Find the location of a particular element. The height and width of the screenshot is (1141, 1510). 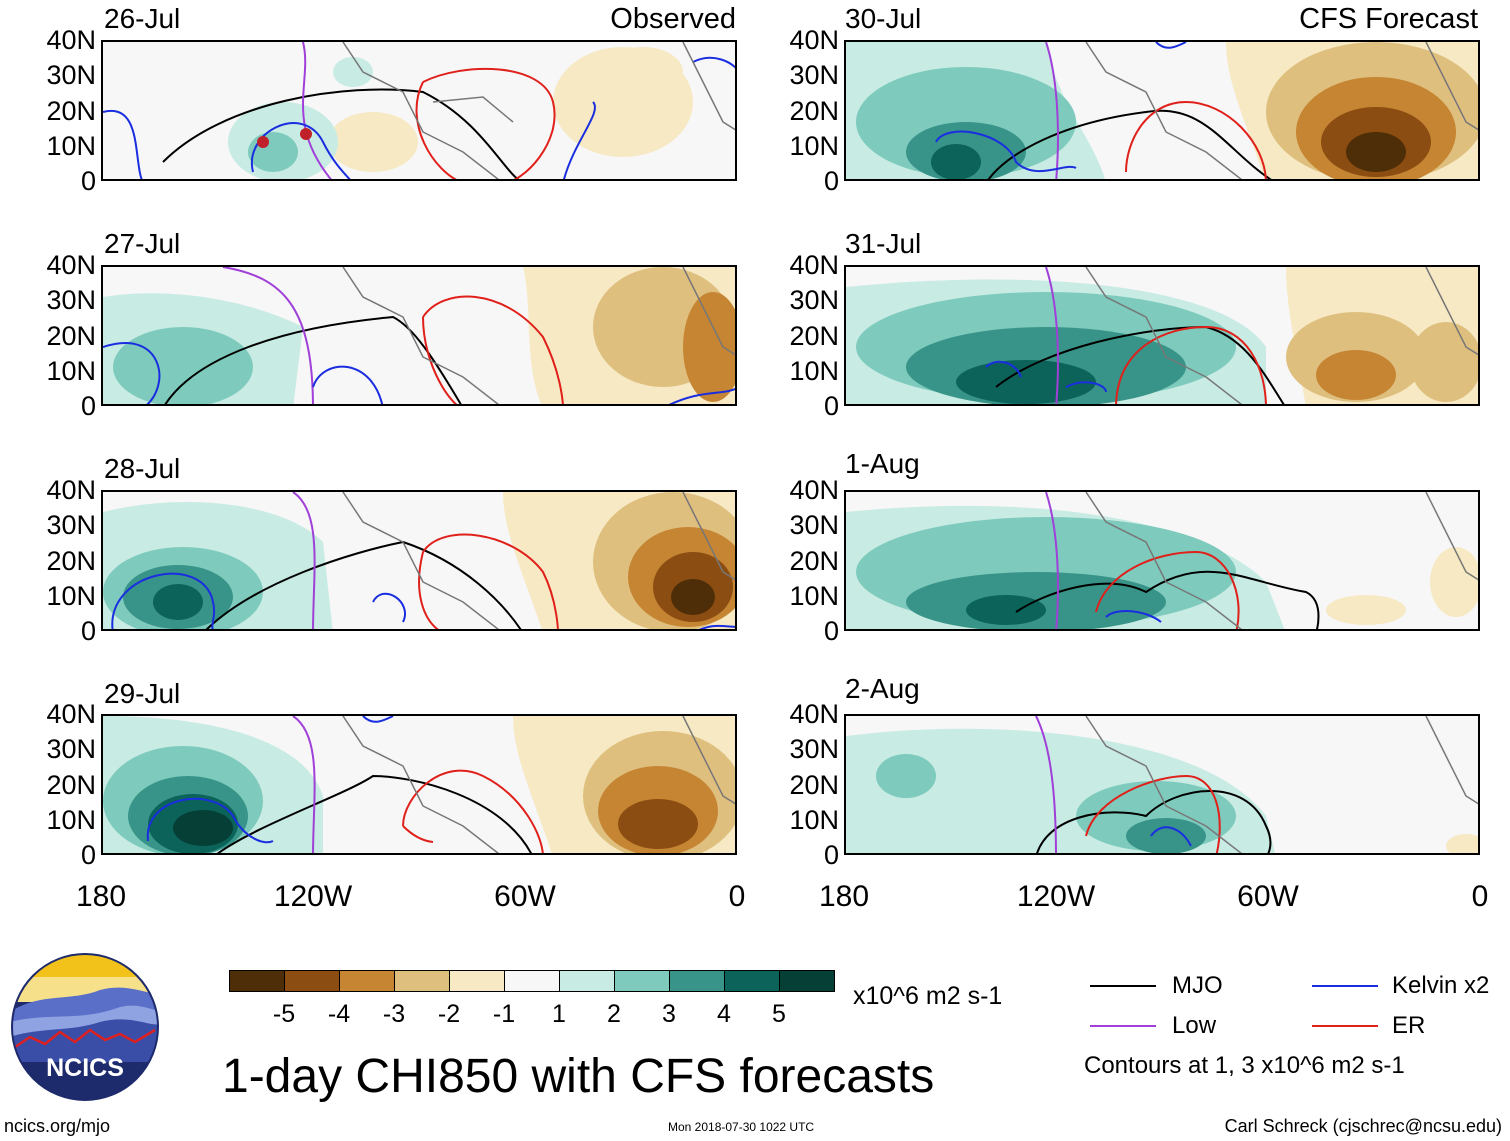

legend-label-er: ER is located at coordinates (1409, 1025).